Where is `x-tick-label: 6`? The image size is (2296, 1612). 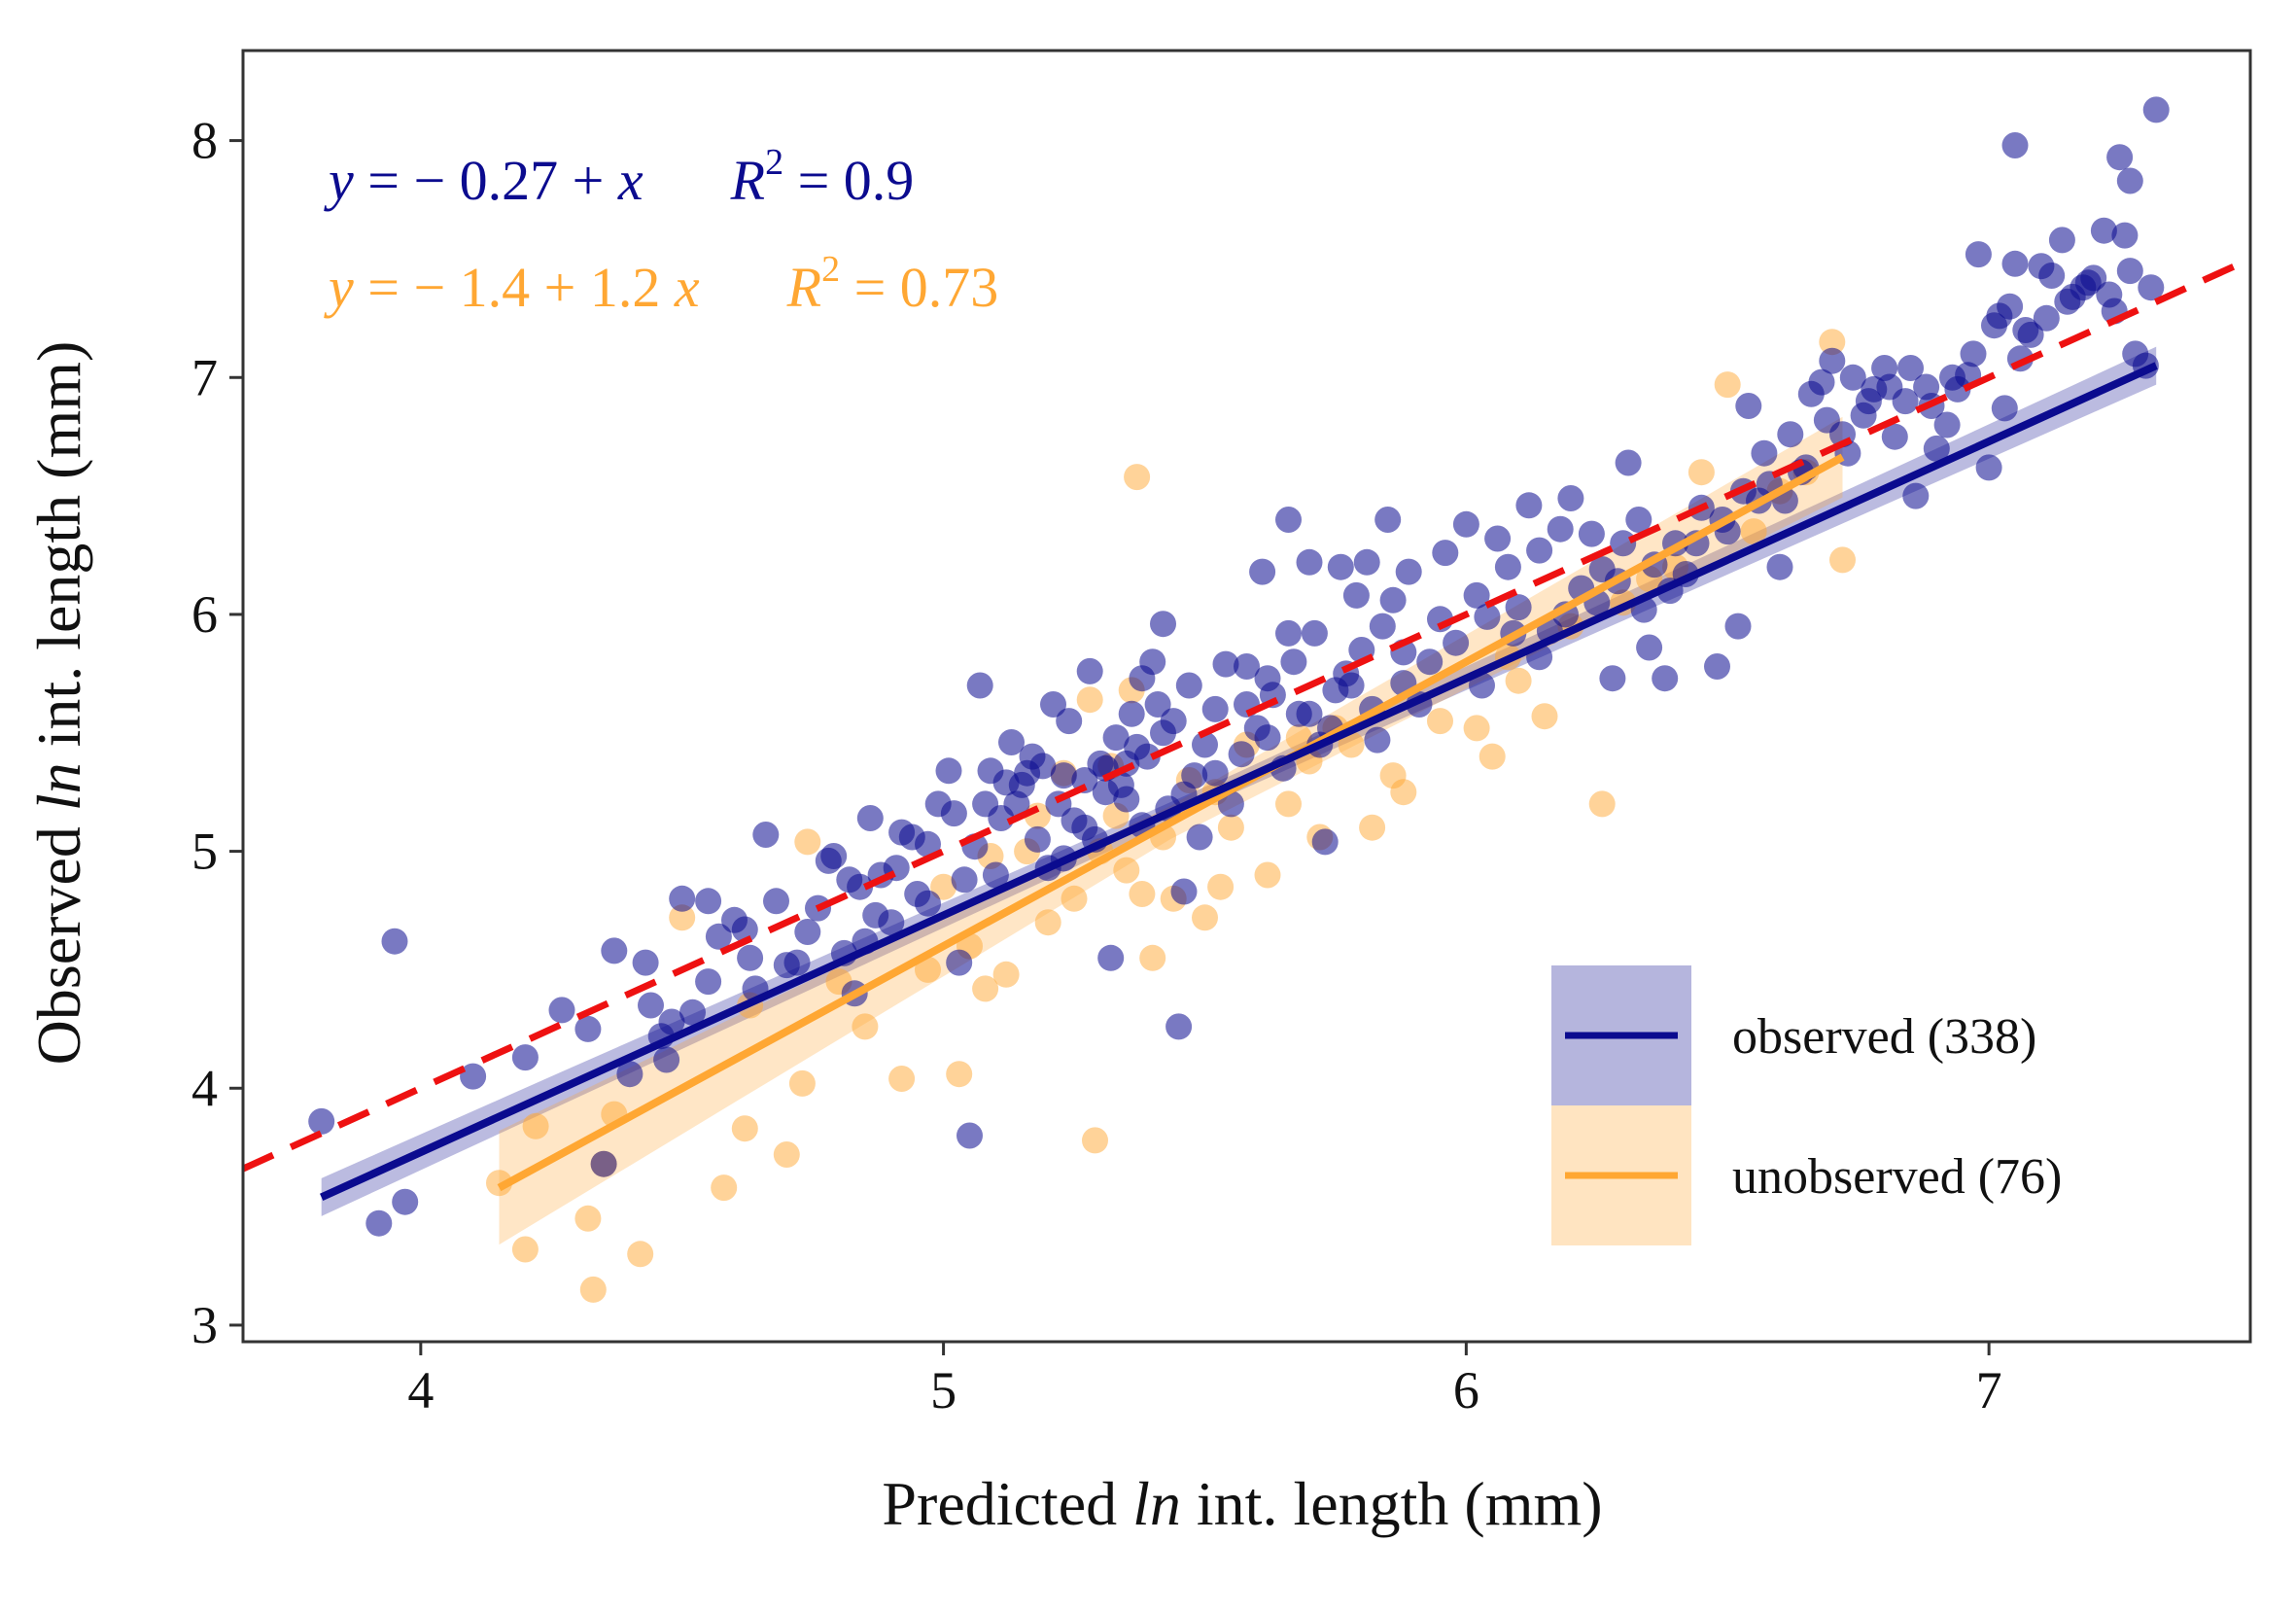 x-tick-label: 6 is located at coordinates (1466, 1390).